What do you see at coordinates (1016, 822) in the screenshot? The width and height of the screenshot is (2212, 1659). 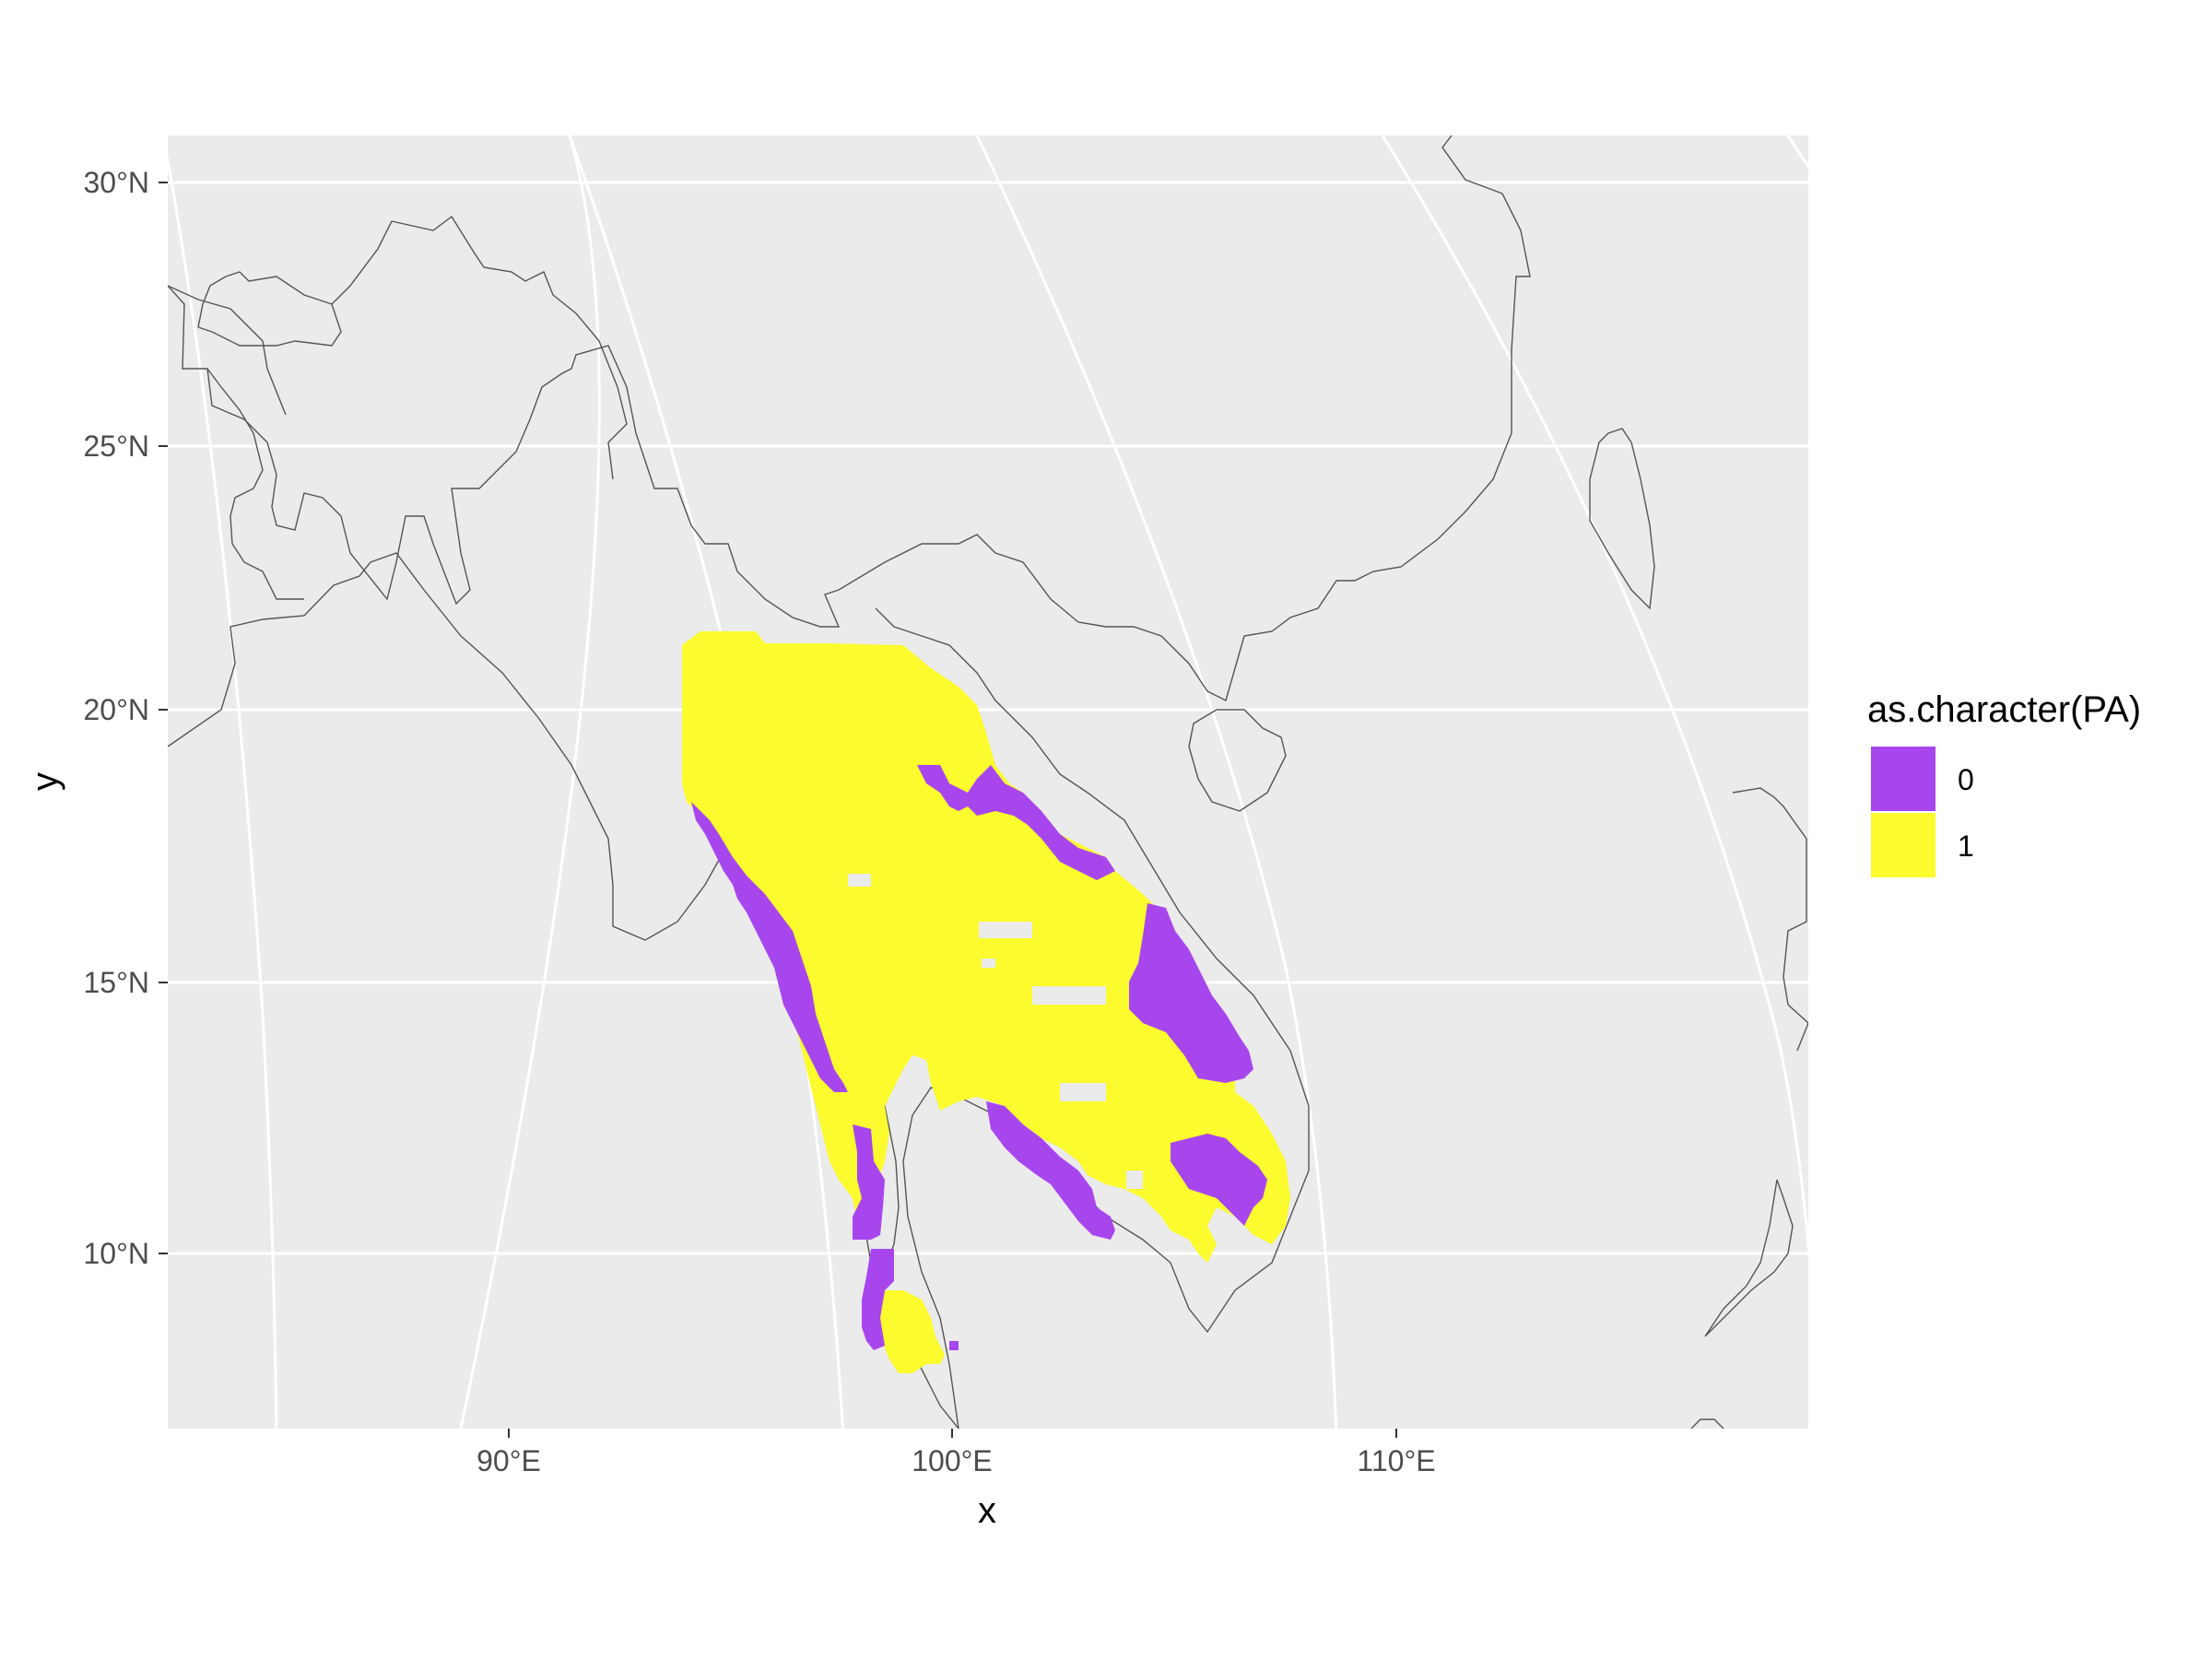 I see `absence-region-laos-north` at bounding box center [1016, 822].